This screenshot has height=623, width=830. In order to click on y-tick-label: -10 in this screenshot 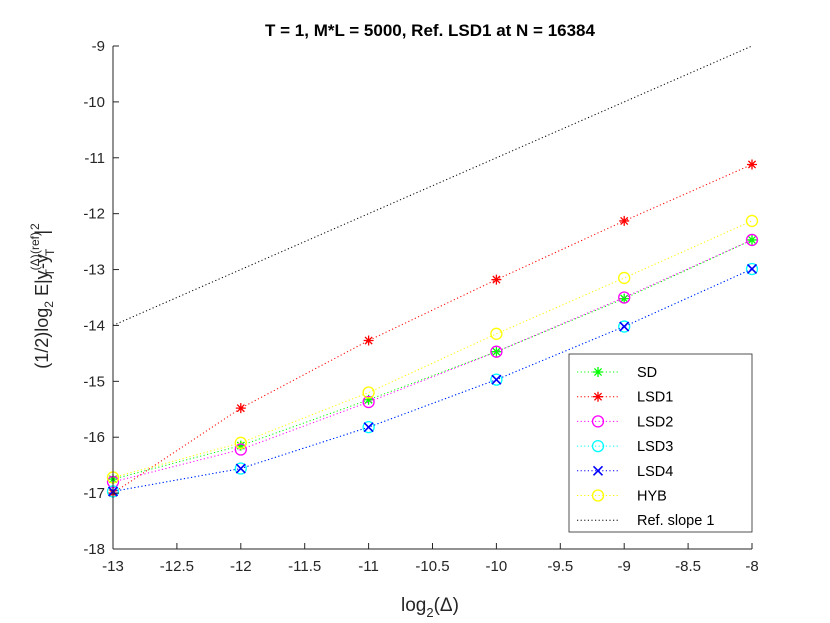, I will do `click(94, 102)`.